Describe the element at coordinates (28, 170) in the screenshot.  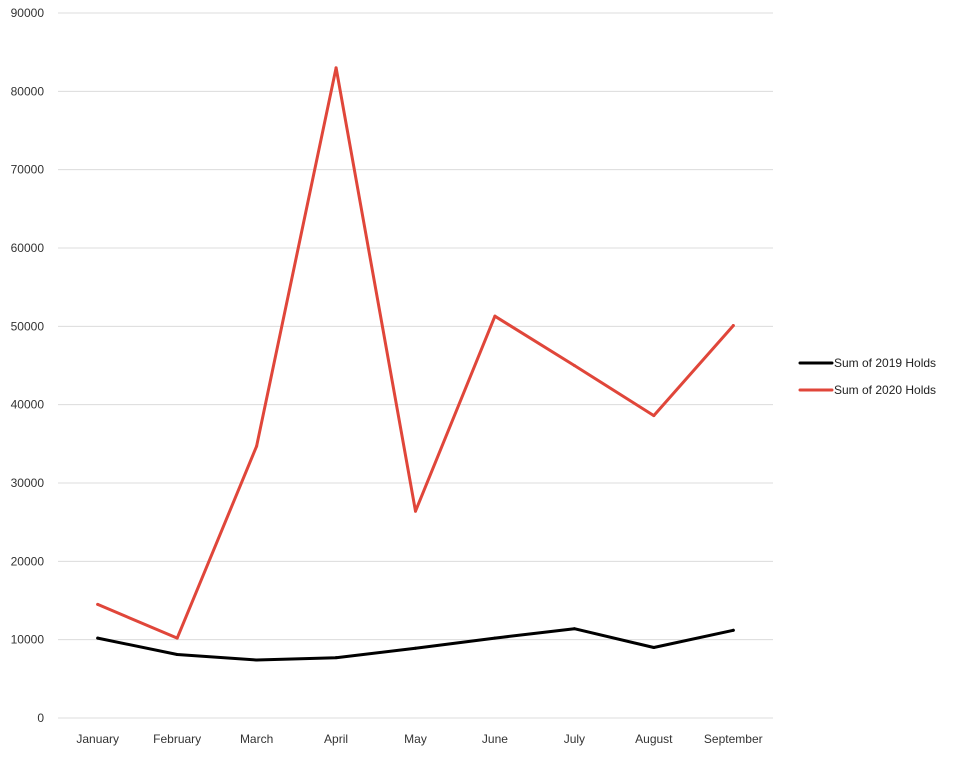
I see `y-tick-label: 70000` at that location.